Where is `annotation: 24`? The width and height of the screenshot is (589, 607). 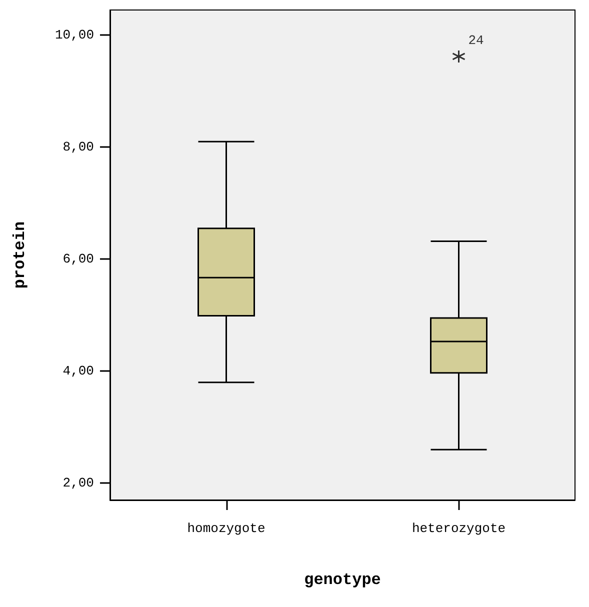
annotation: 24 is located at coordinates (476, 40).